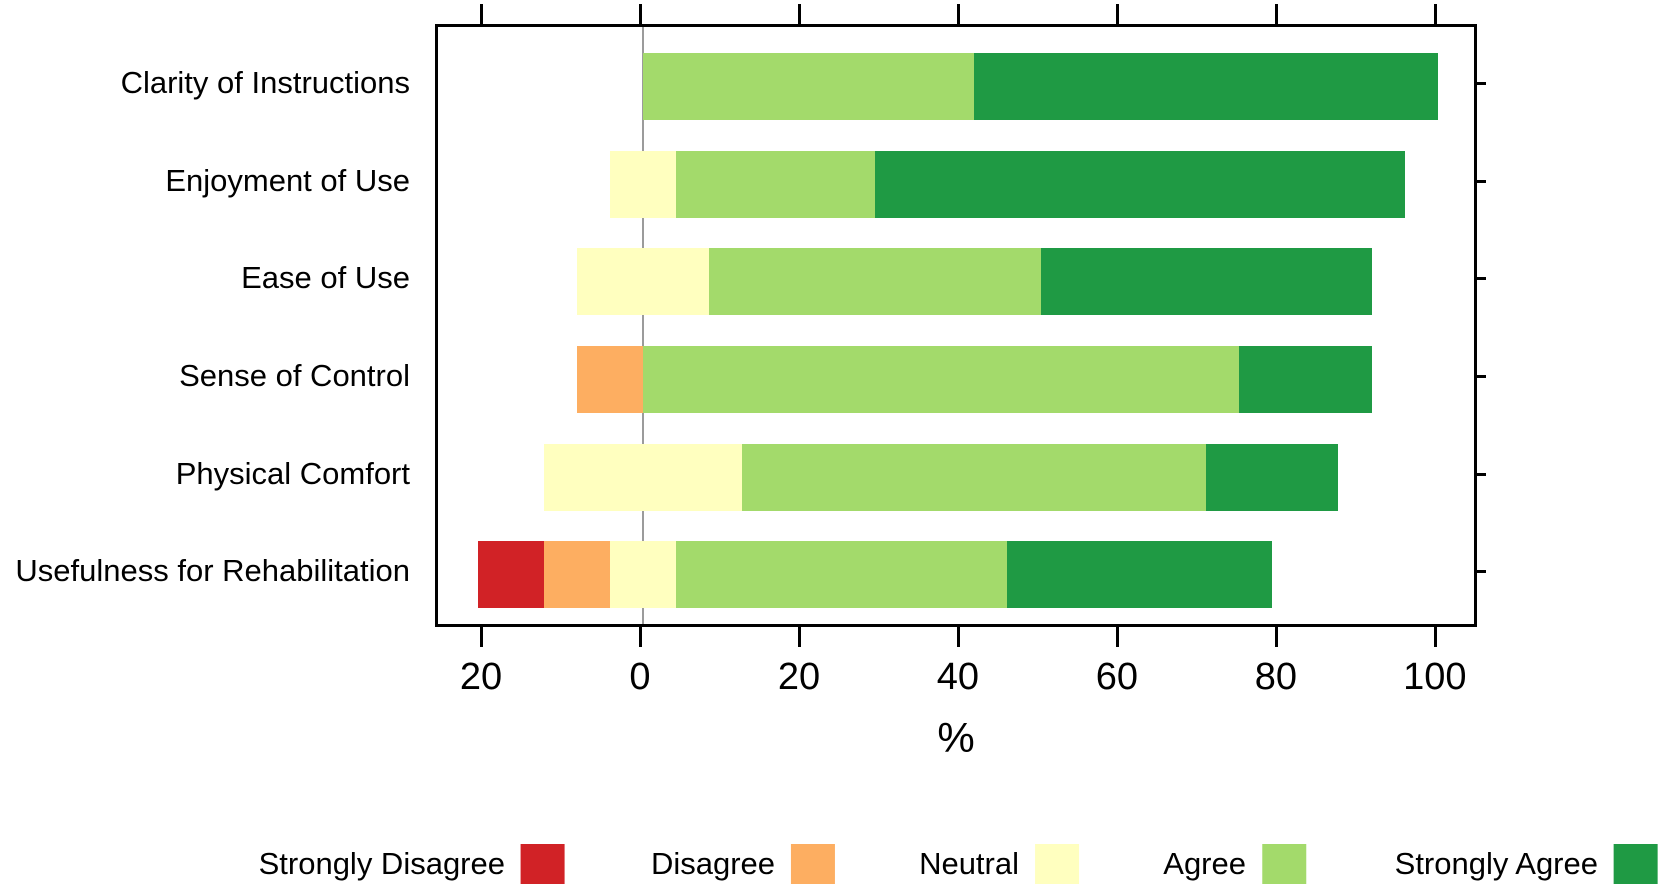  What do you see at coordinates (640, 677) in the screenshot?
I see `x-axis-tick-label: 0` at bounding box center [640, 677].